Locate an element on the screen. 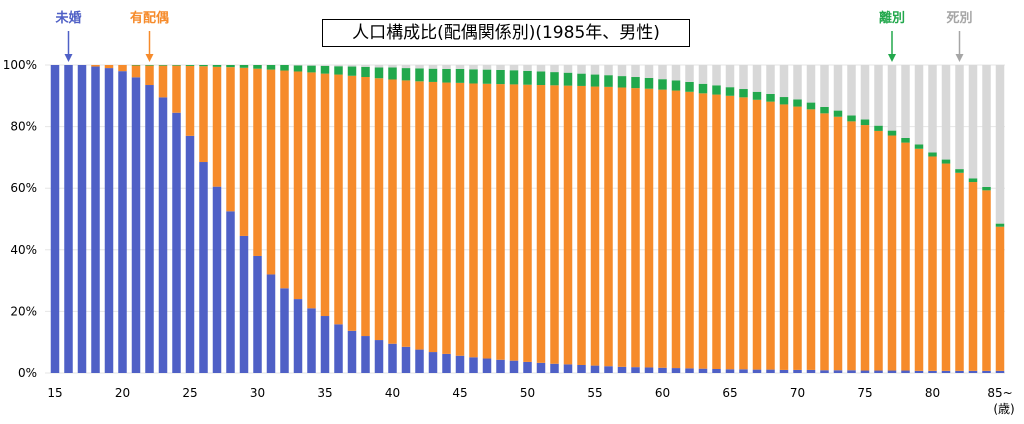  x-tick-label: 50 is located at coordinates (527, 393).